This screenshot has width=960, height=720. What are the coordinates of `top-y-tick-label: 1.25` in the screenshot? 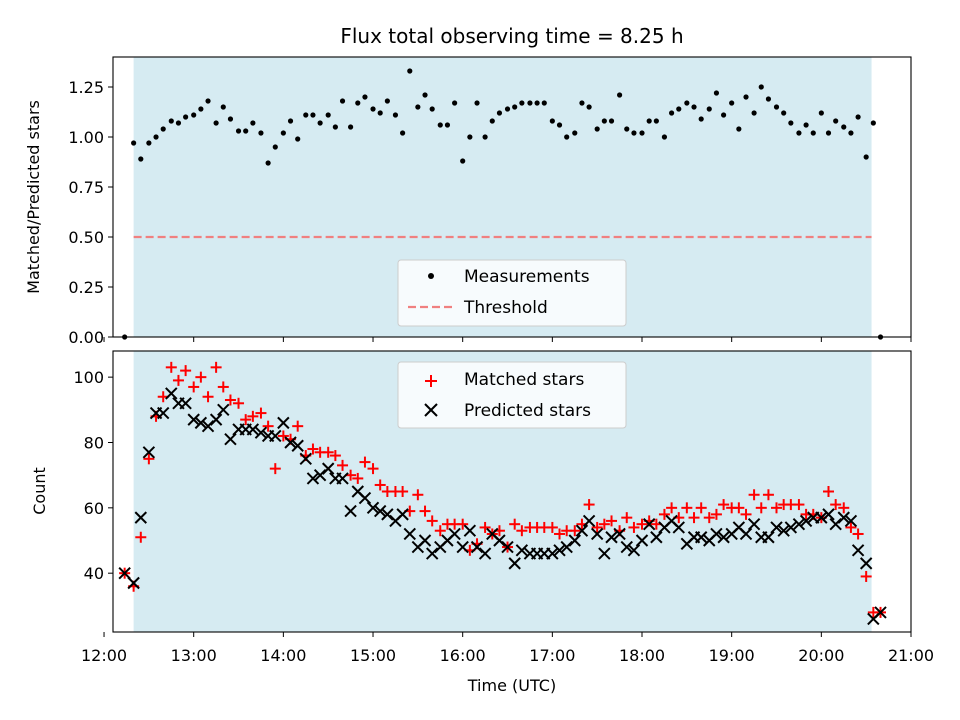 It's located at (86, 87).